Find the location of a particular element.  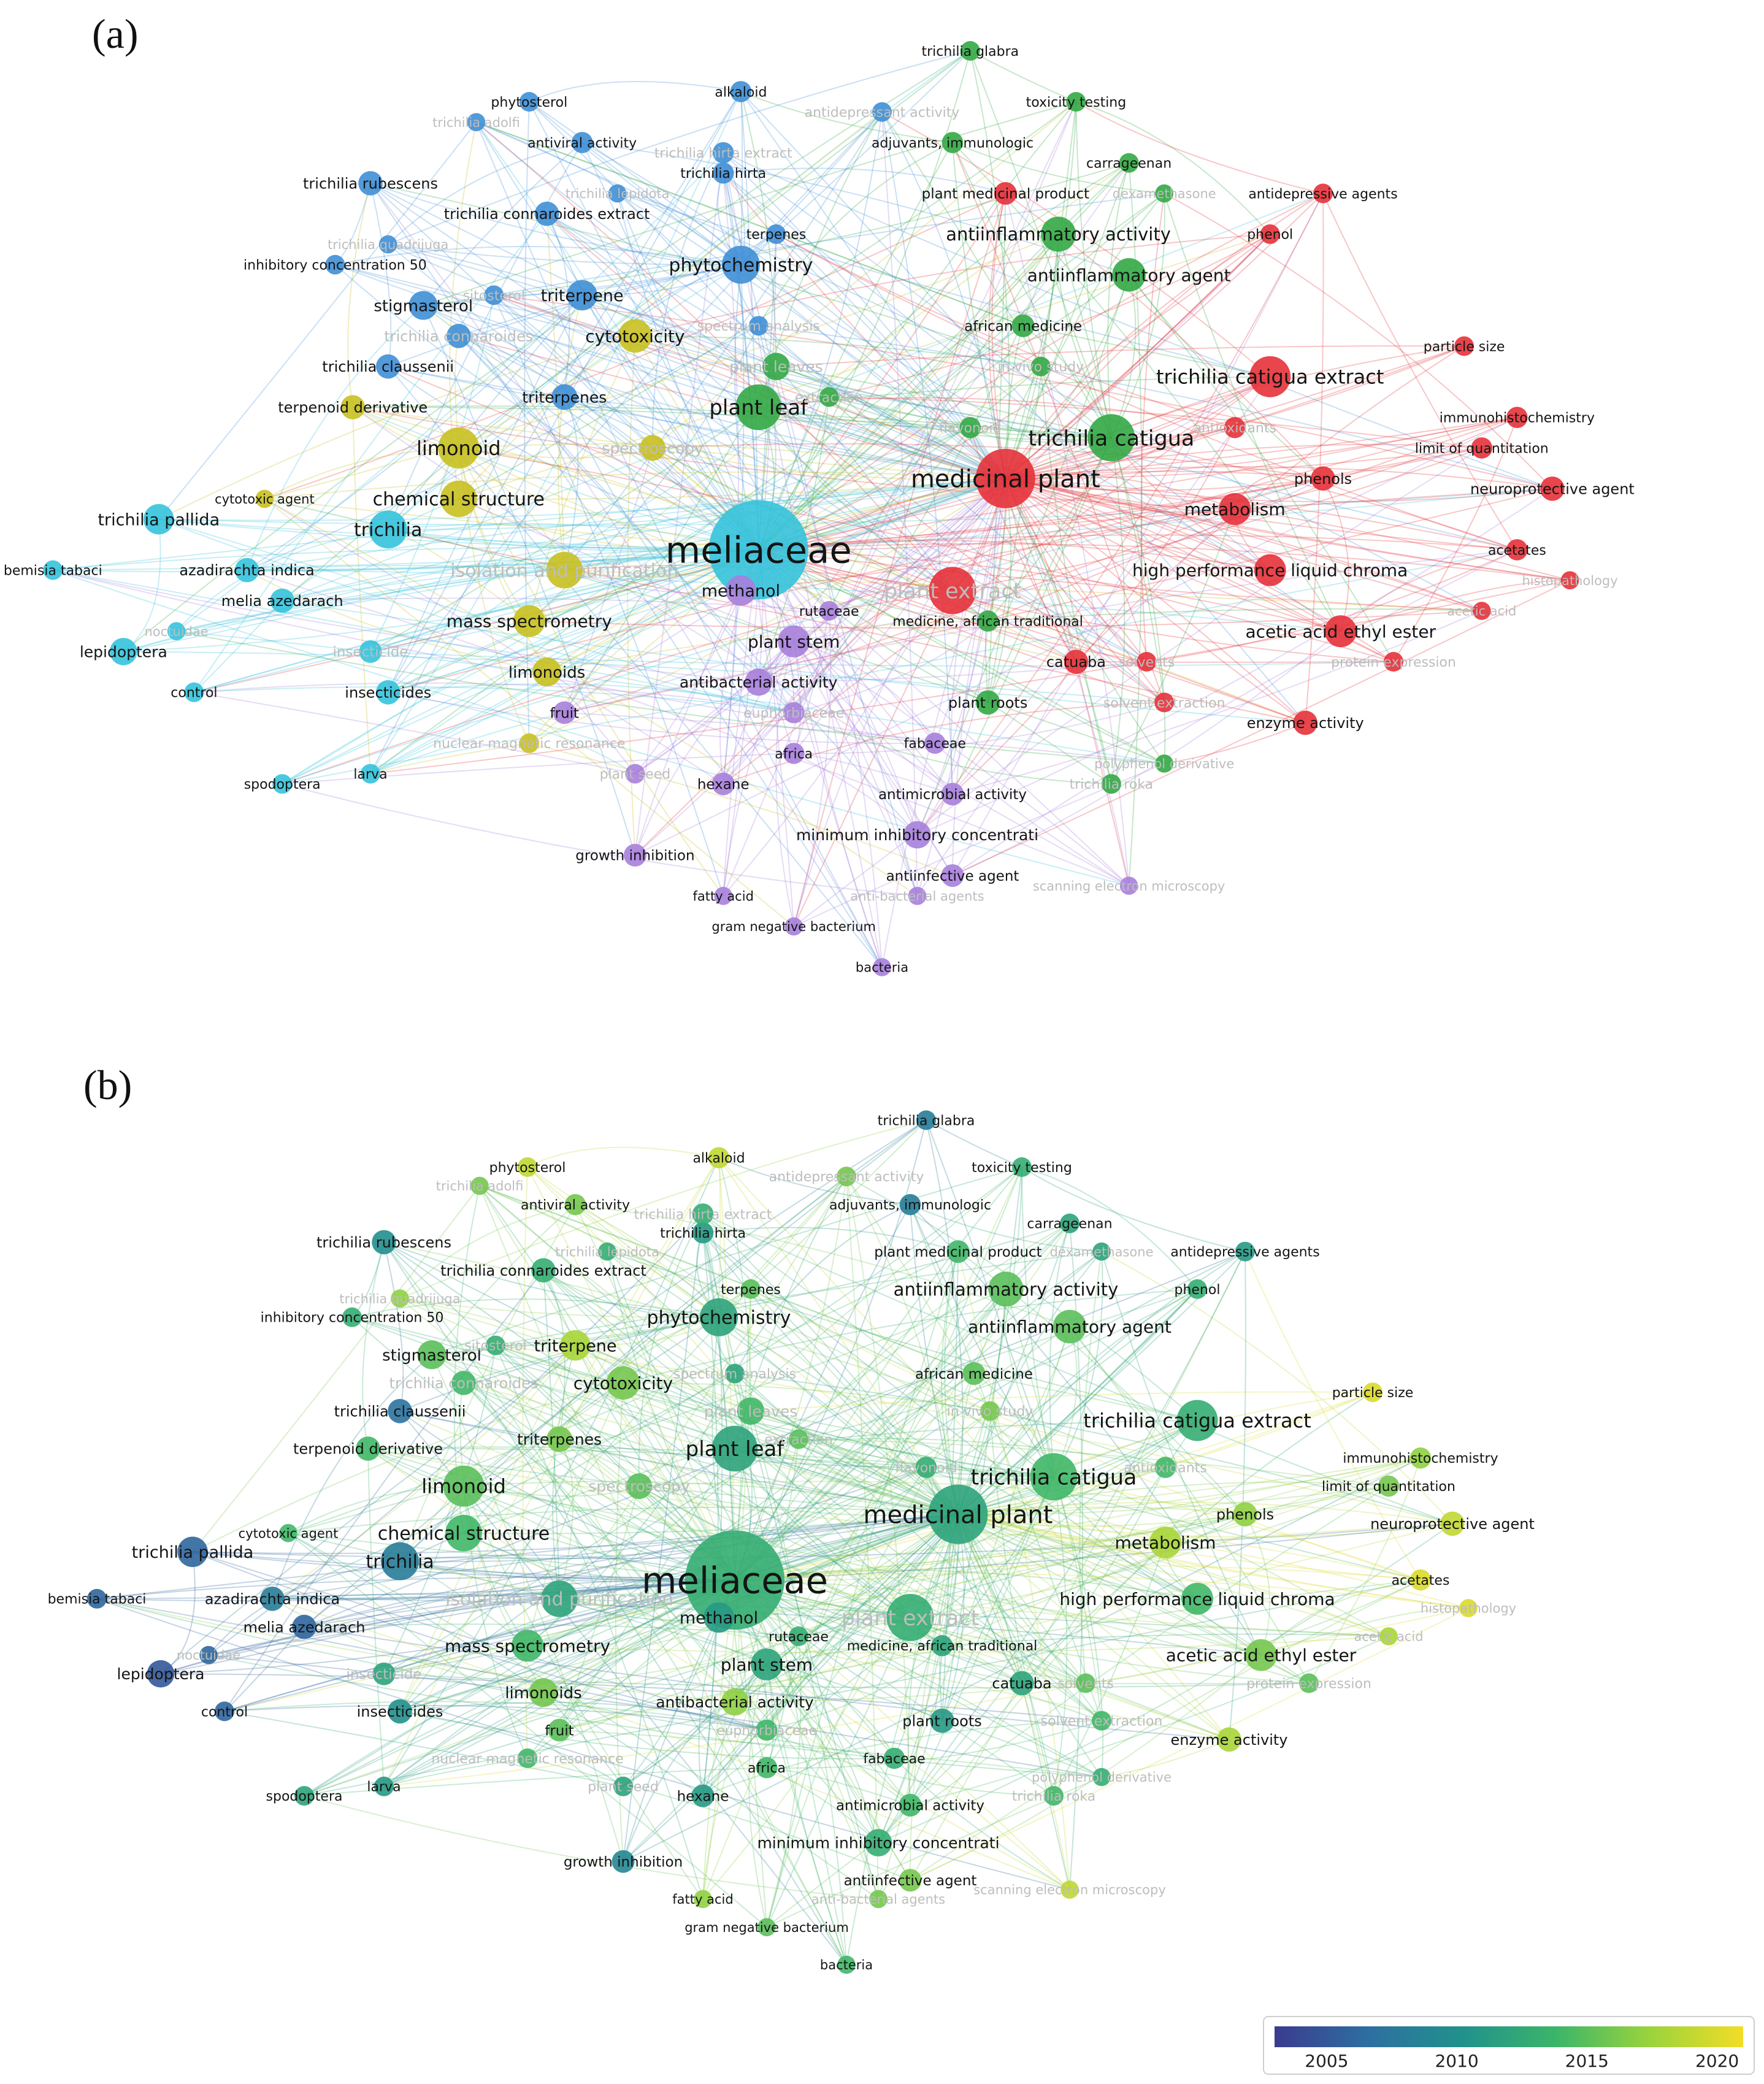

node-histopathology is located at coordinates (1469, 1608).